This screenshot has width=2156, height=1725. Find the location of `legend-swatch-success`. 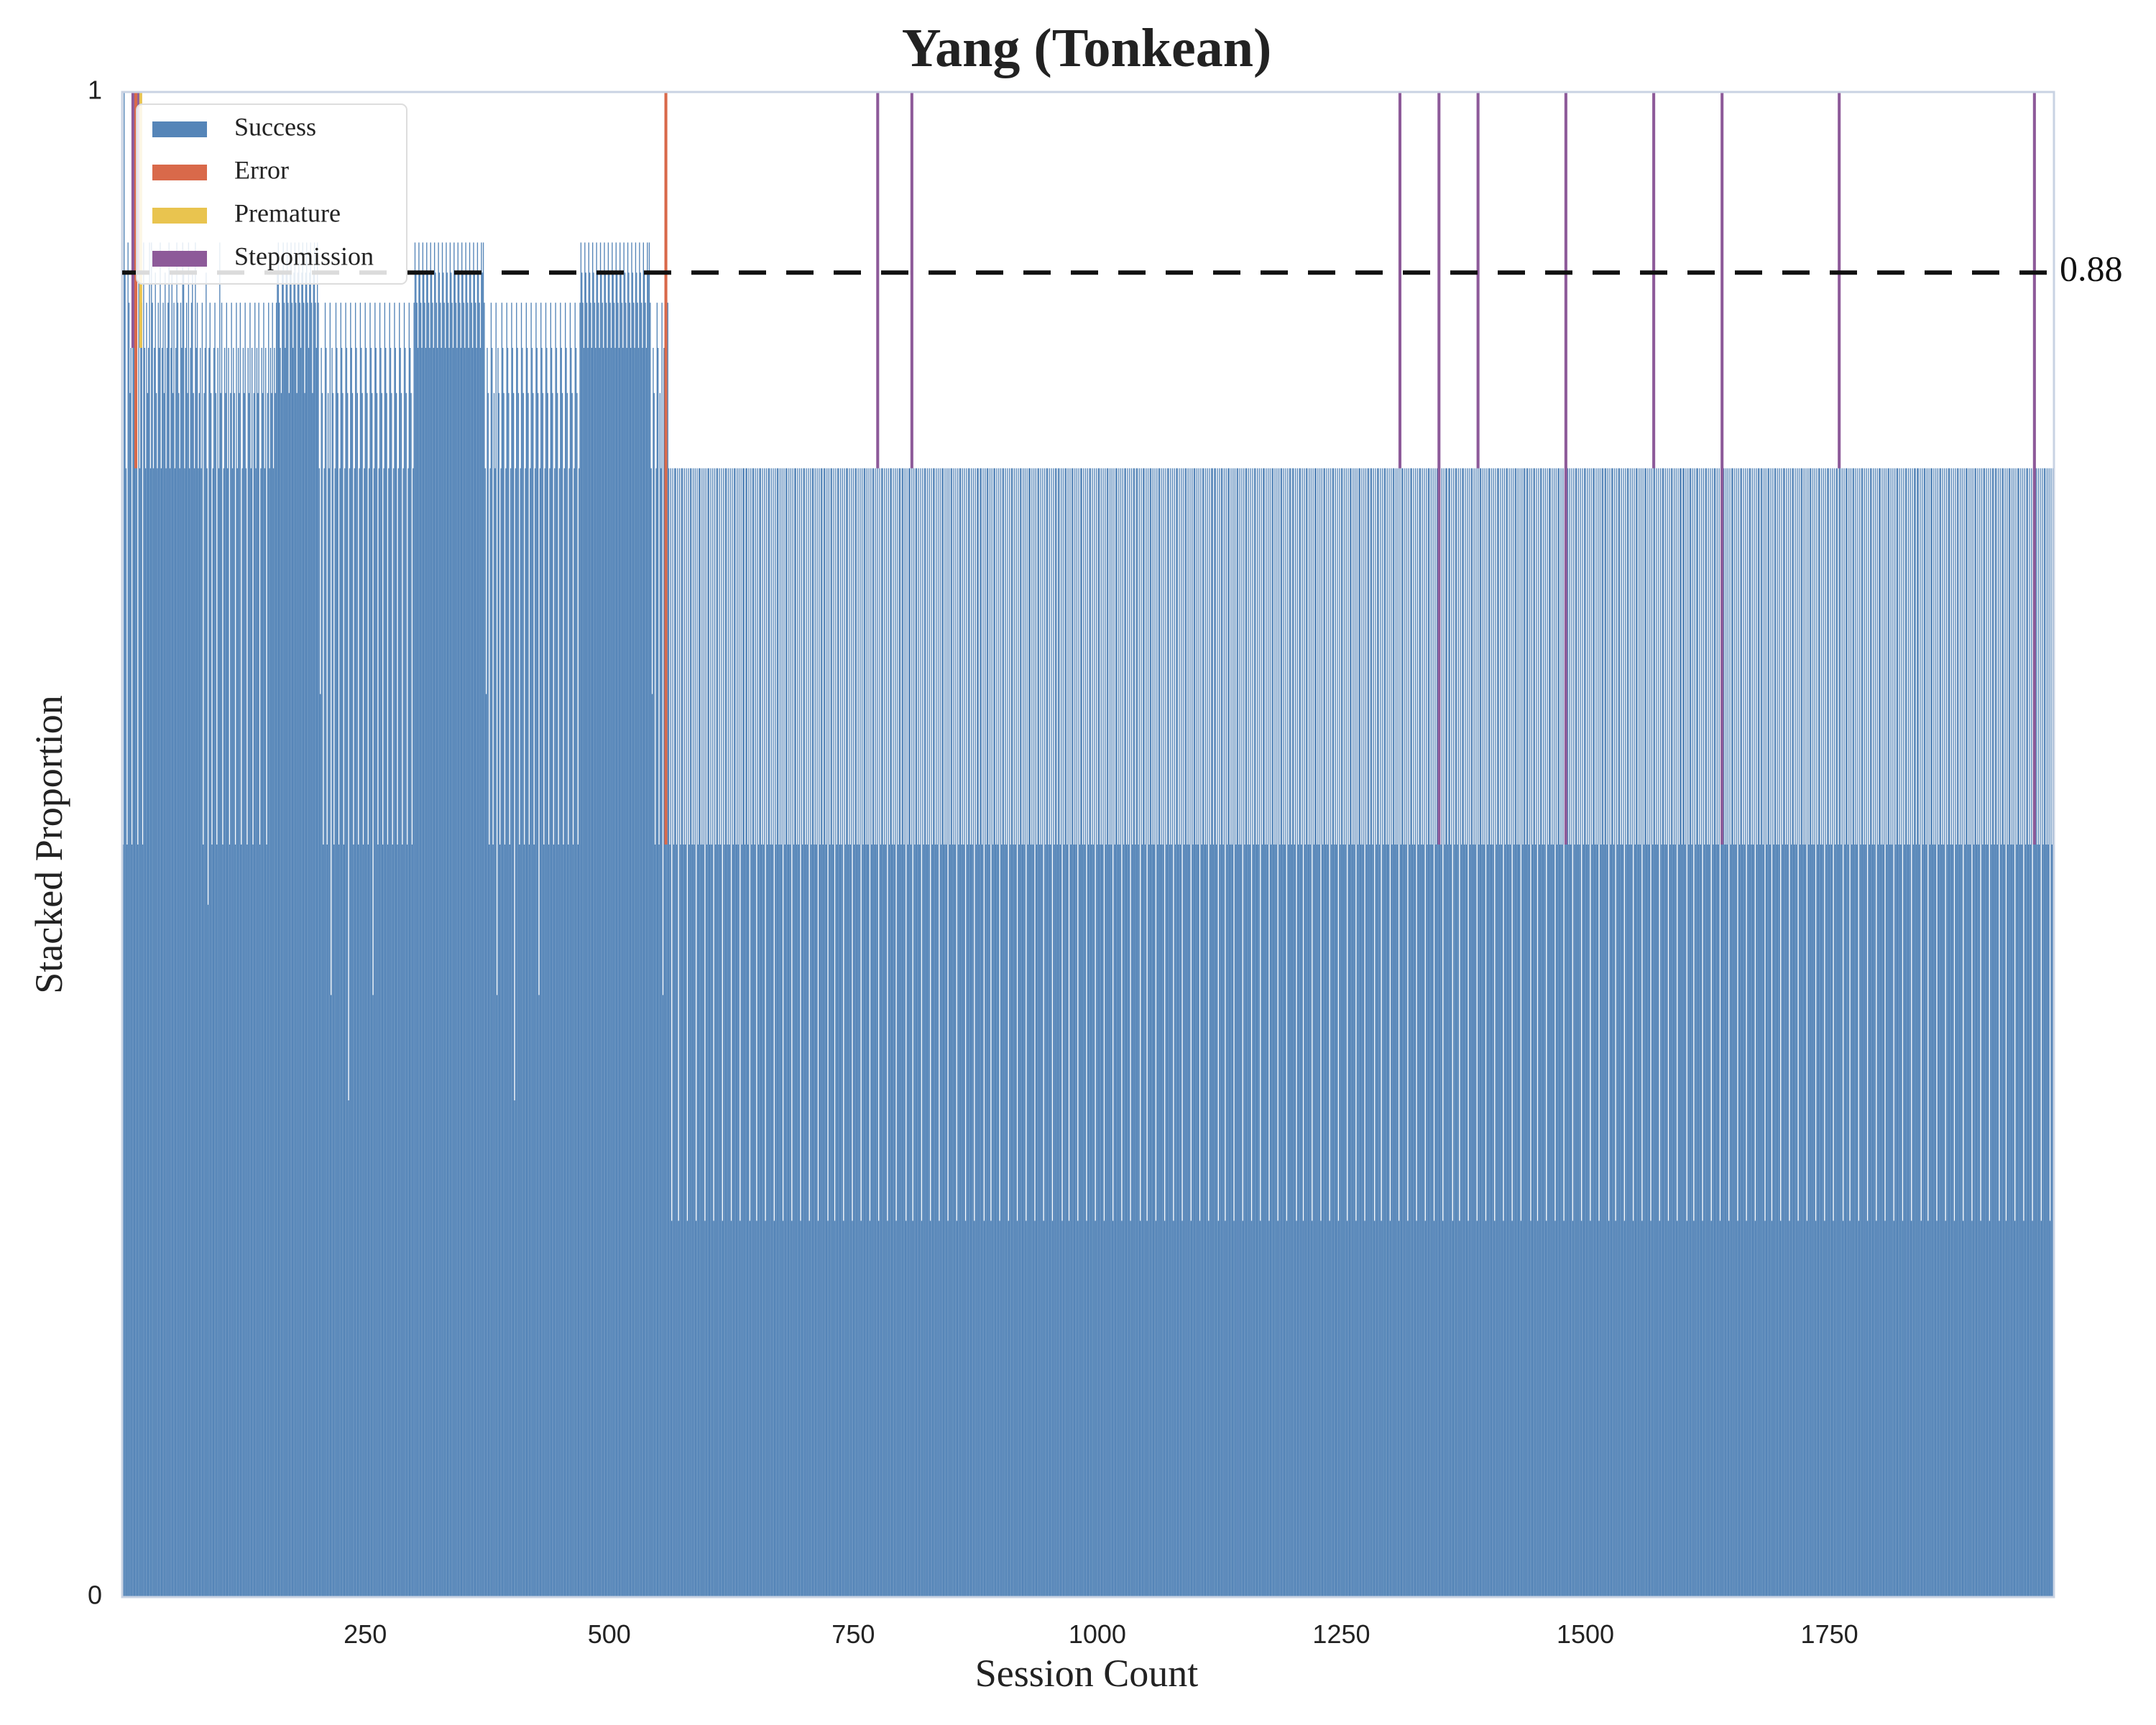

legend-swatch-success is located at coordinates (179, 129).